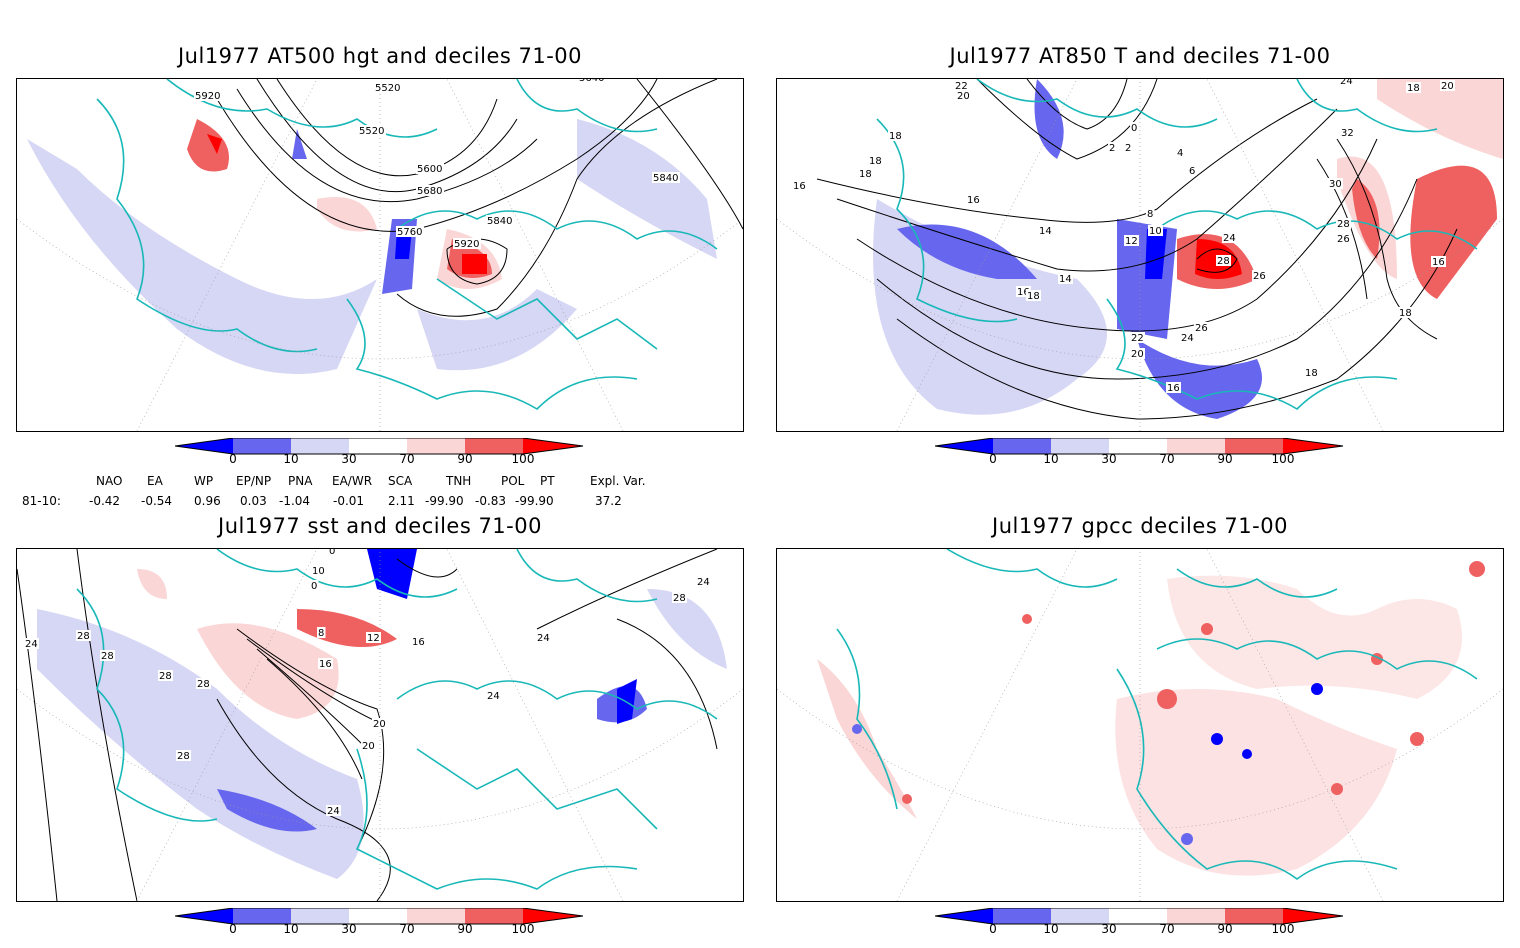 This screenshot has width=1520, height=948. Describe the element at coordinates (380, 56) in the screenshot. I see `panel-title: Jul1977 AT500 hgt and deciles 71-00` at that location.